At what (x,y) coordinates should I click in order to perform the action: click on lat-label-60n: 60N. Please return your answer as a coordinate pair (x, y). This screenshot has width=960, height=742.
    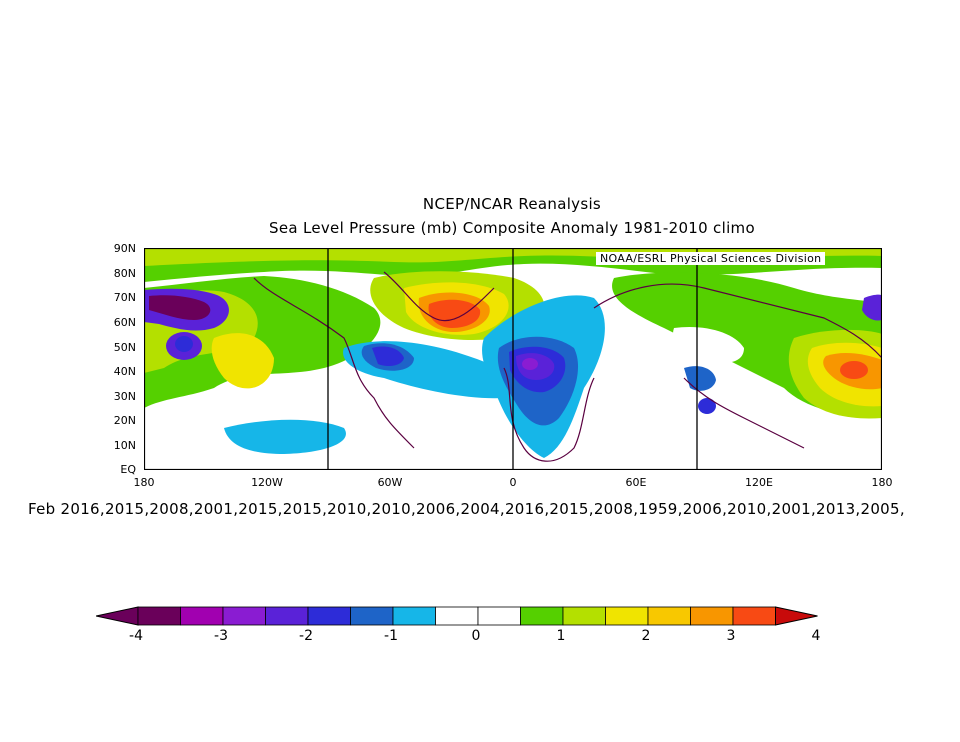
    Looking at the image, I should click on (124, 322).